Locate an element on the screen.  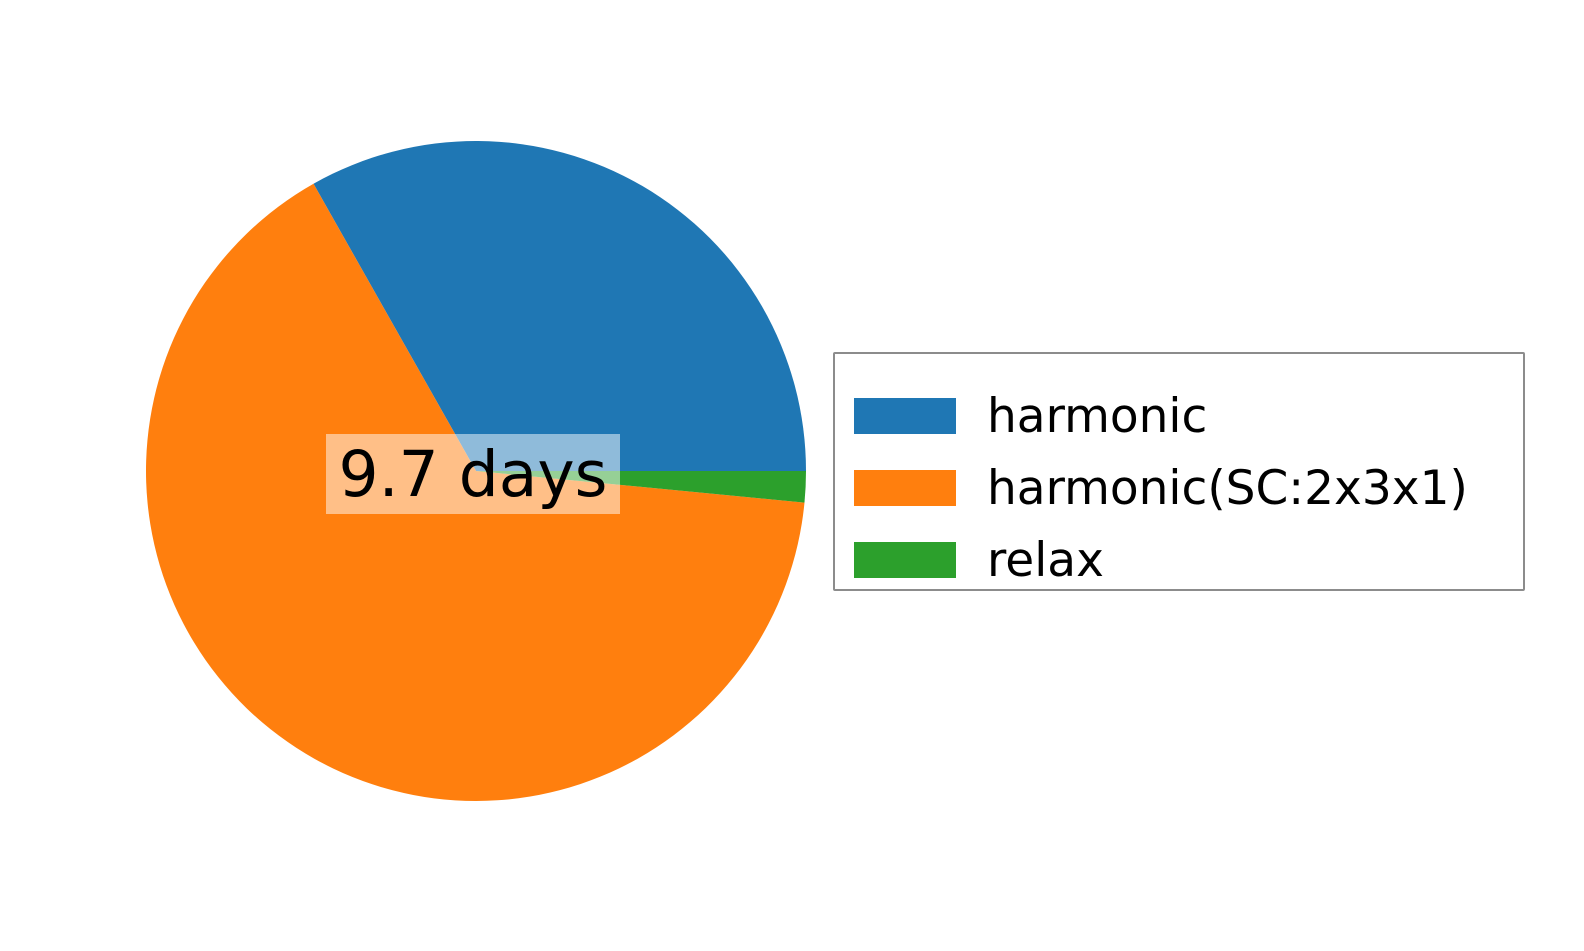
legend-row: harmonic(SC:2x3x1) is located at coordinates (1188, 488).